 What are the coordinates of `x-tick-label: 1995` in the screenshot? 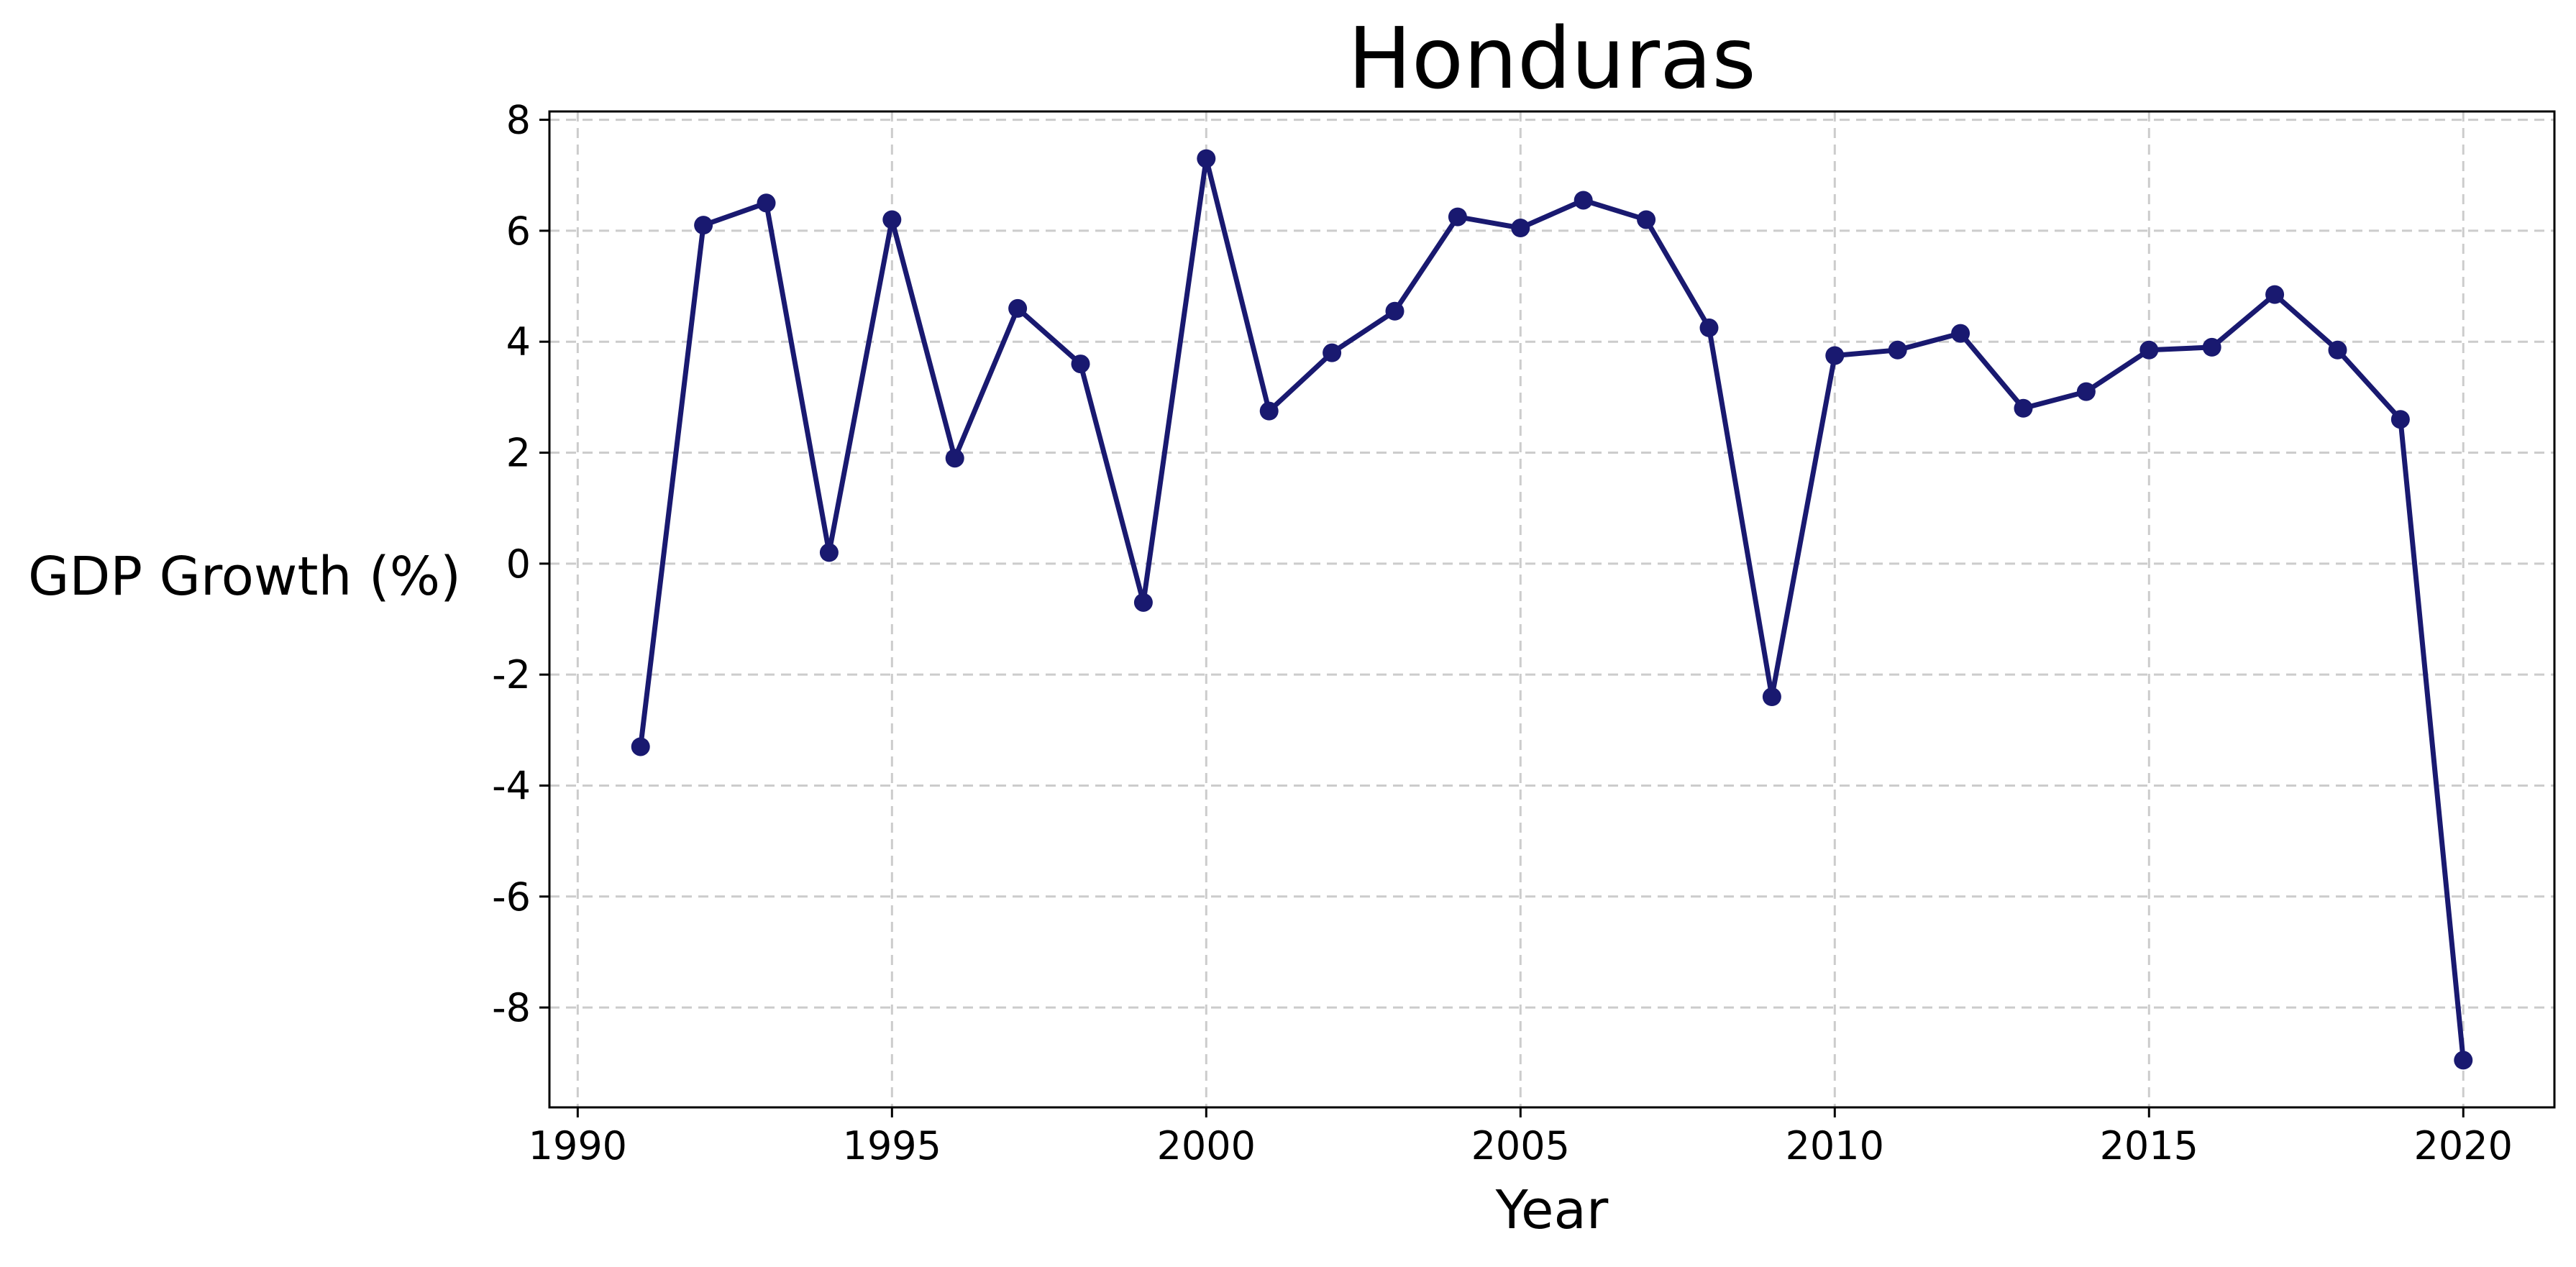 It's located at (892, 1145).